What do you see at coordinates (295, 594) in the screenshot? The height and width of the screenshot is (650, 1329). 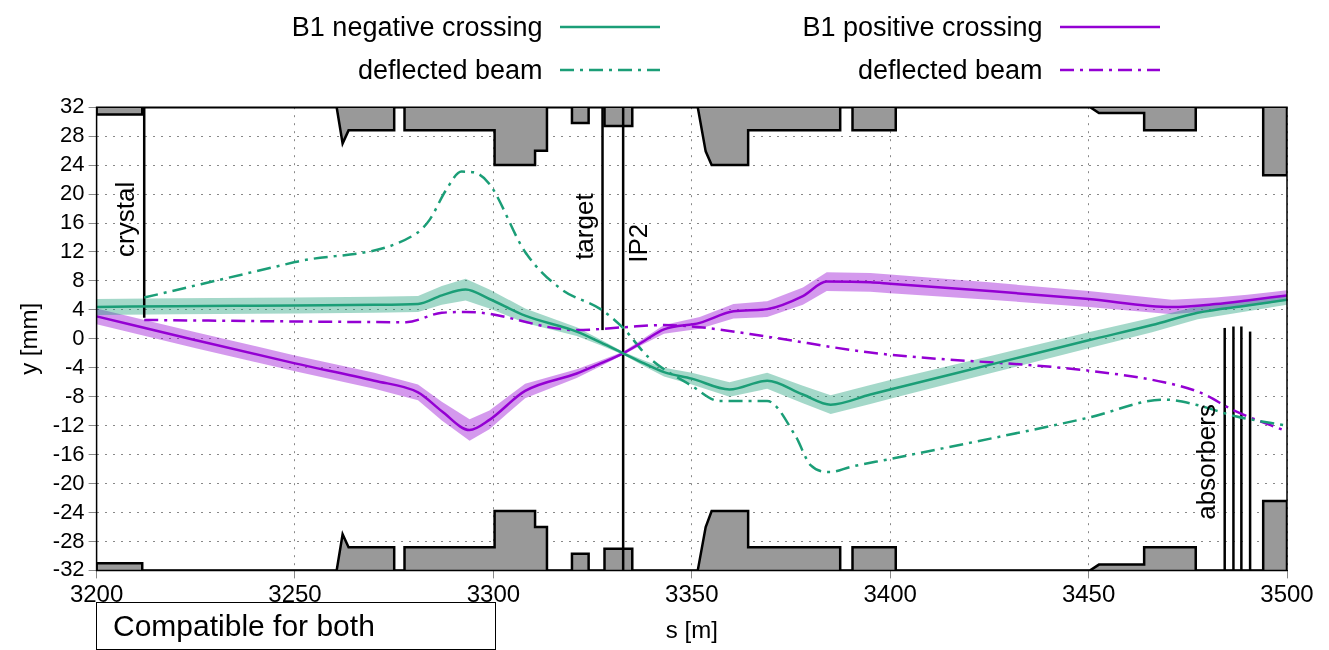 I see `x-tick-label: 3250` at bounding box center [295, 594].